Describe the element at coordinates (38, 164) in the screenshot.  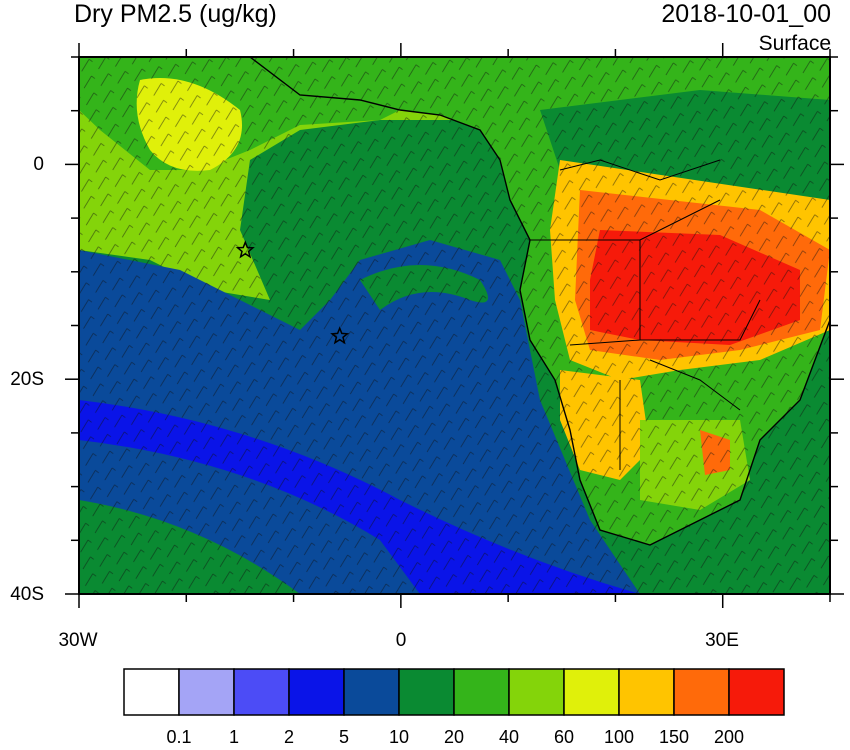
I see `y-tick-label-0: 0` at that location.